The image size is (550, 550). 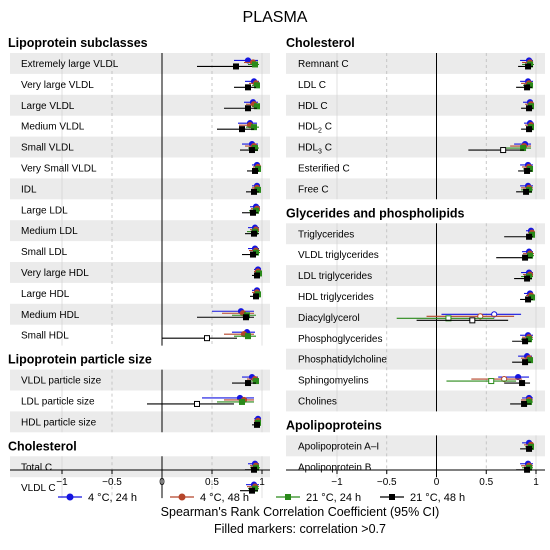 What do you see at coordinates (48, 106) in the screenshot?
I see `row-label: Large VLDL` at bounding box center [48, 106].